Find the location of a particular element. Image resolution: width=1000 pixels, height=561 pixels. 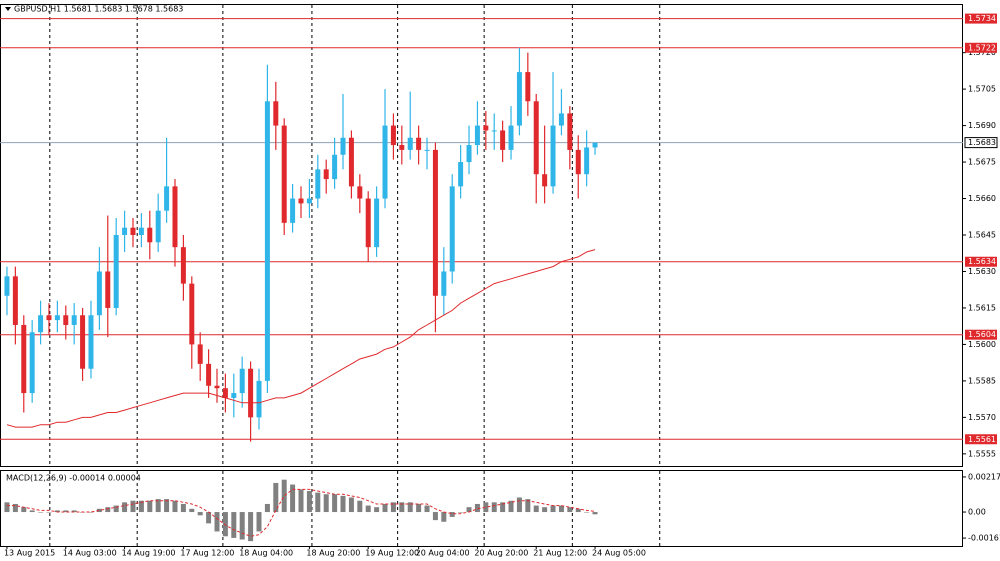

macd-title: MACD(12,26,9) -0.00014 0.00004 is located at coordinates (73, 478).